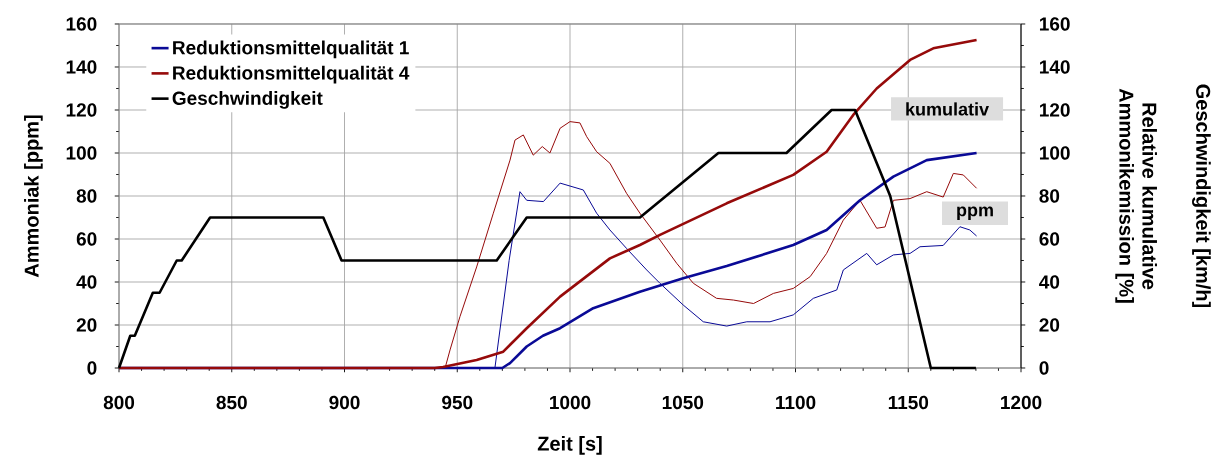 Image resolution: width=1220 pixels, height=460 pixels. What do you see at coordinates (86, 196) in the screenshot?
I see `y-tick-label: 80` at bounding box center [86, 196].